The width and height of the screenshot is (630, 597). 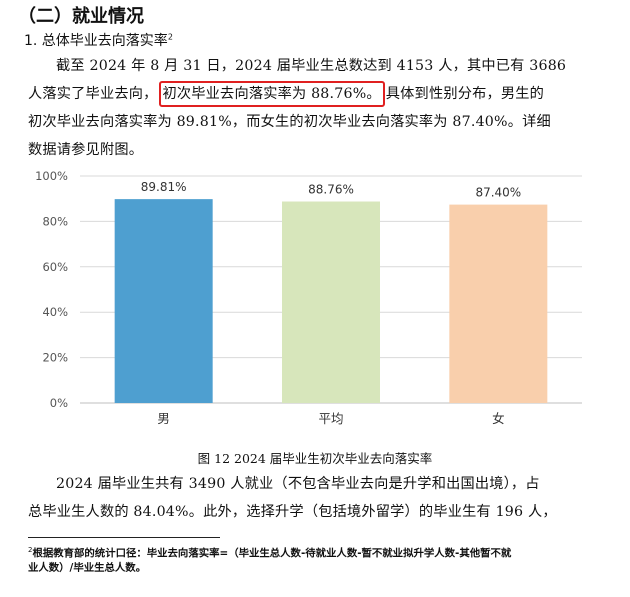 I want to click on y-tick-label: 100%, so click(x=51, y=176).